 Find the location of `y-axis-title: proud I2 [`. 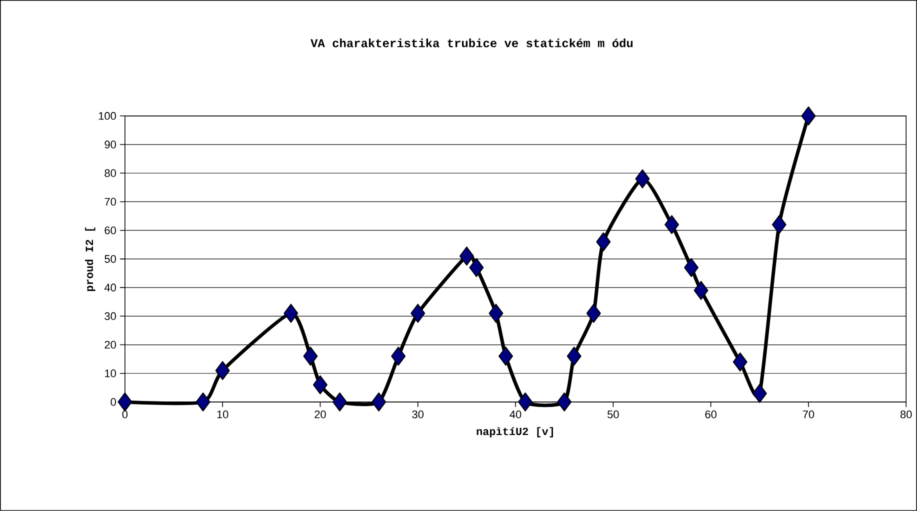

y-axis-title: proud I2 [ is located at coordinates (90, 259).